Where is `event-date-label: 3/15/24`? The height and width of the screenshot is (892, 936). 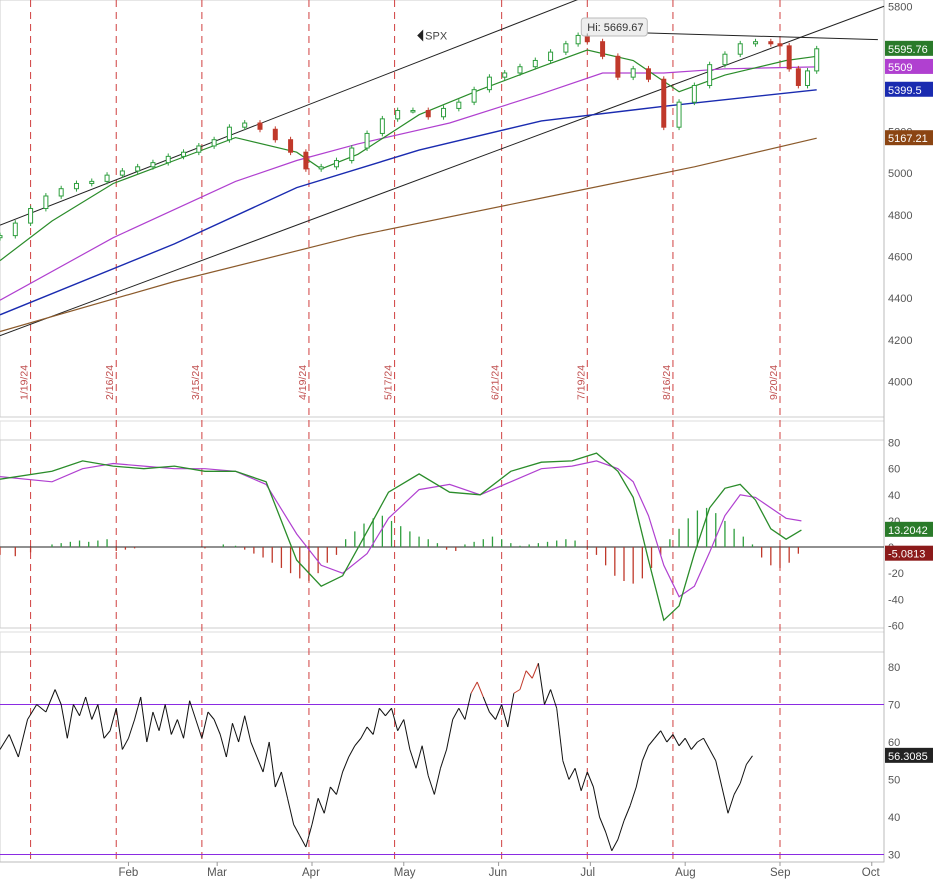
event-date-label: 3/15/24 is located at coordinates (196, 382).